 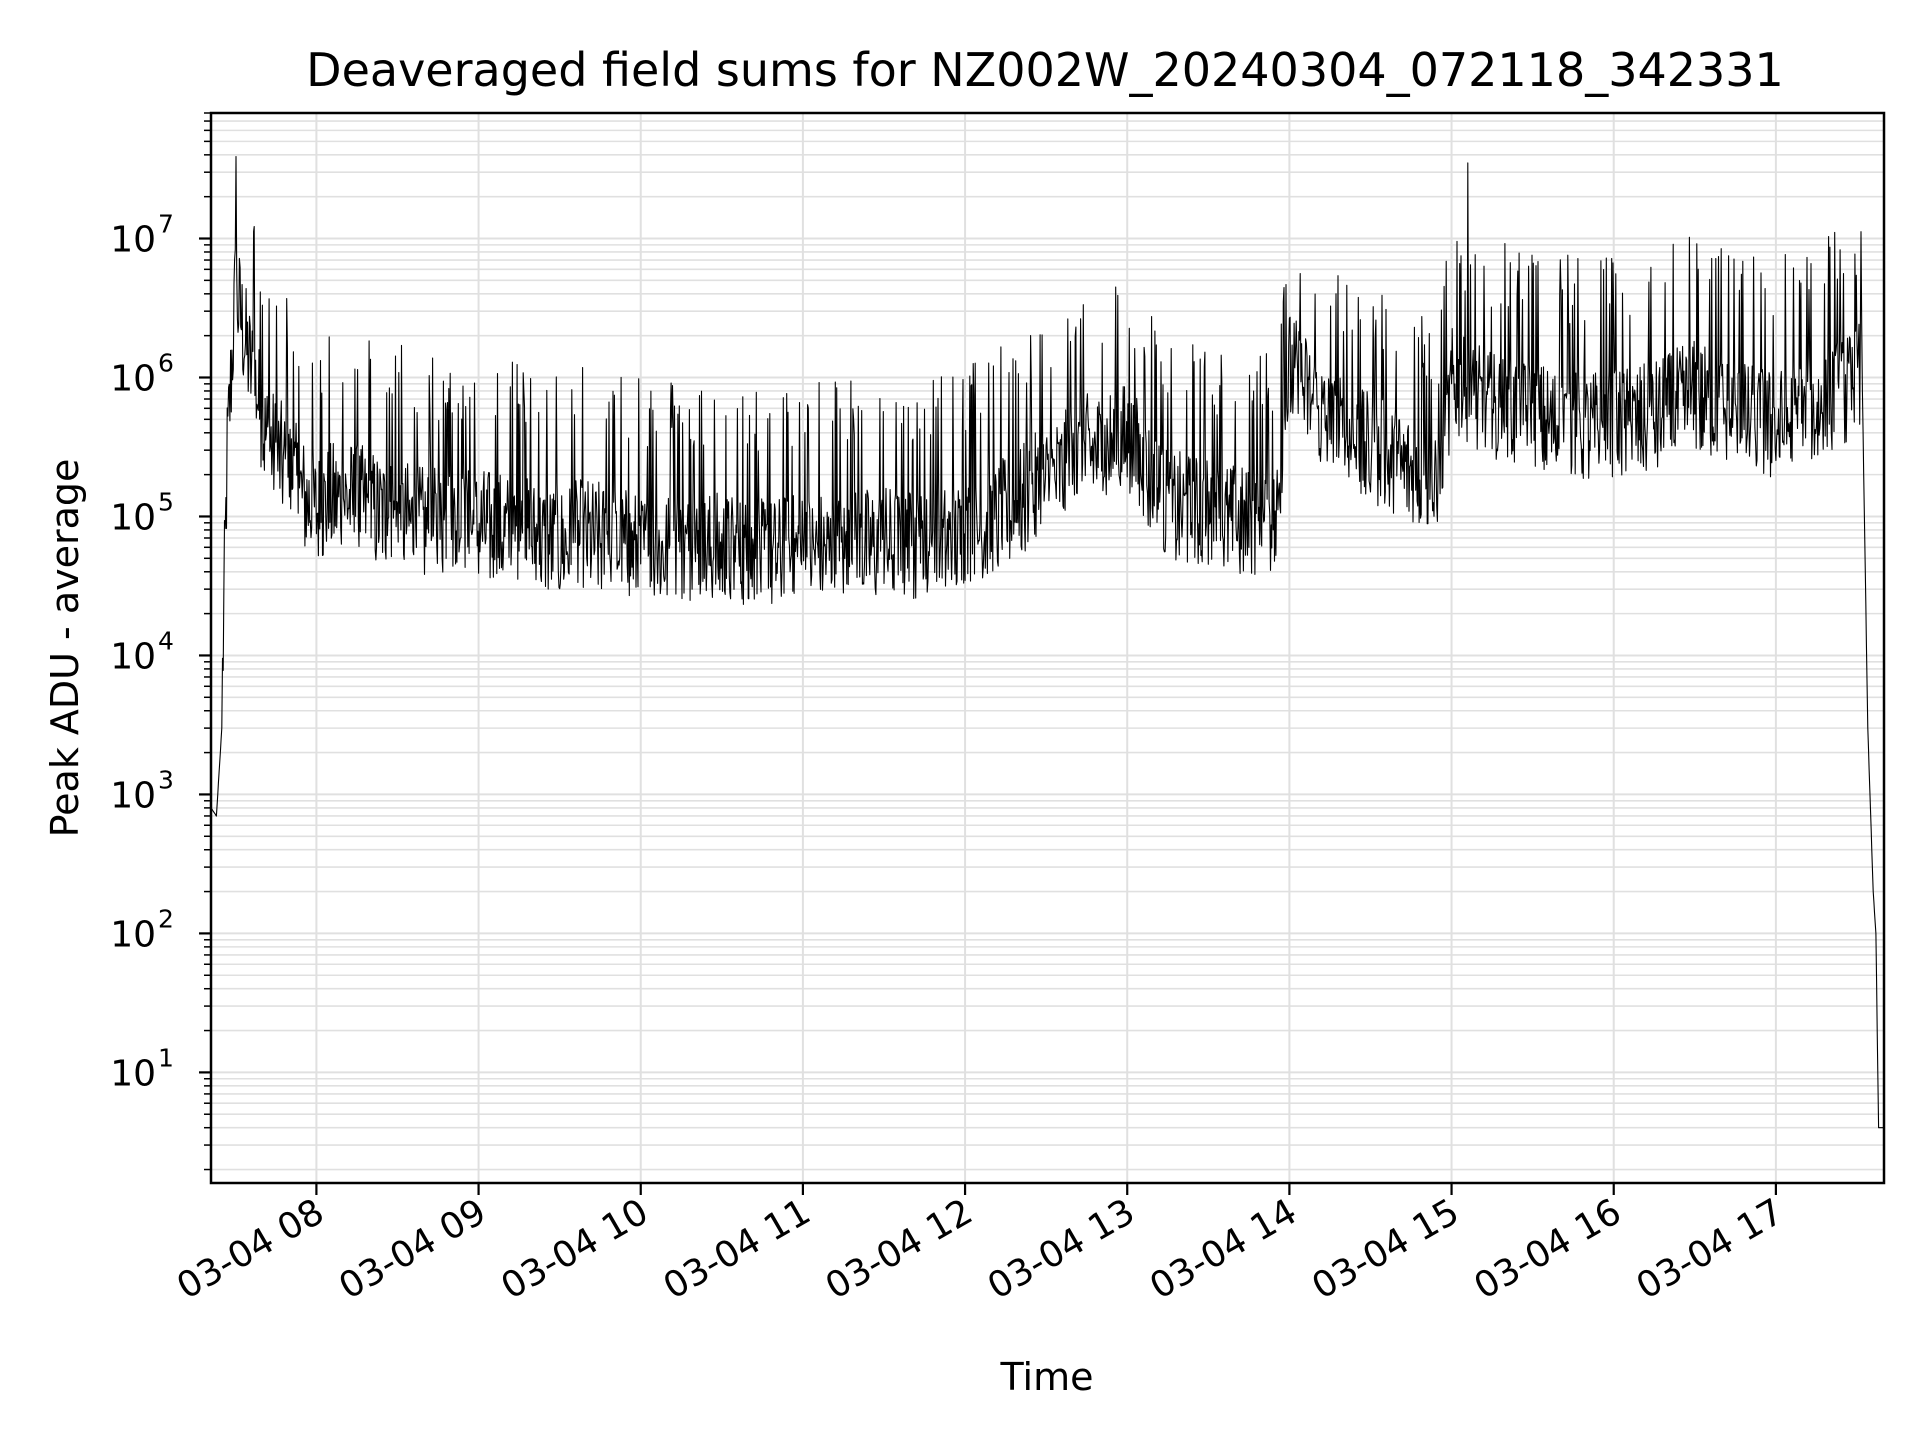 I want to click on y-tick-exponent: 5, so click(x=166, y=501).